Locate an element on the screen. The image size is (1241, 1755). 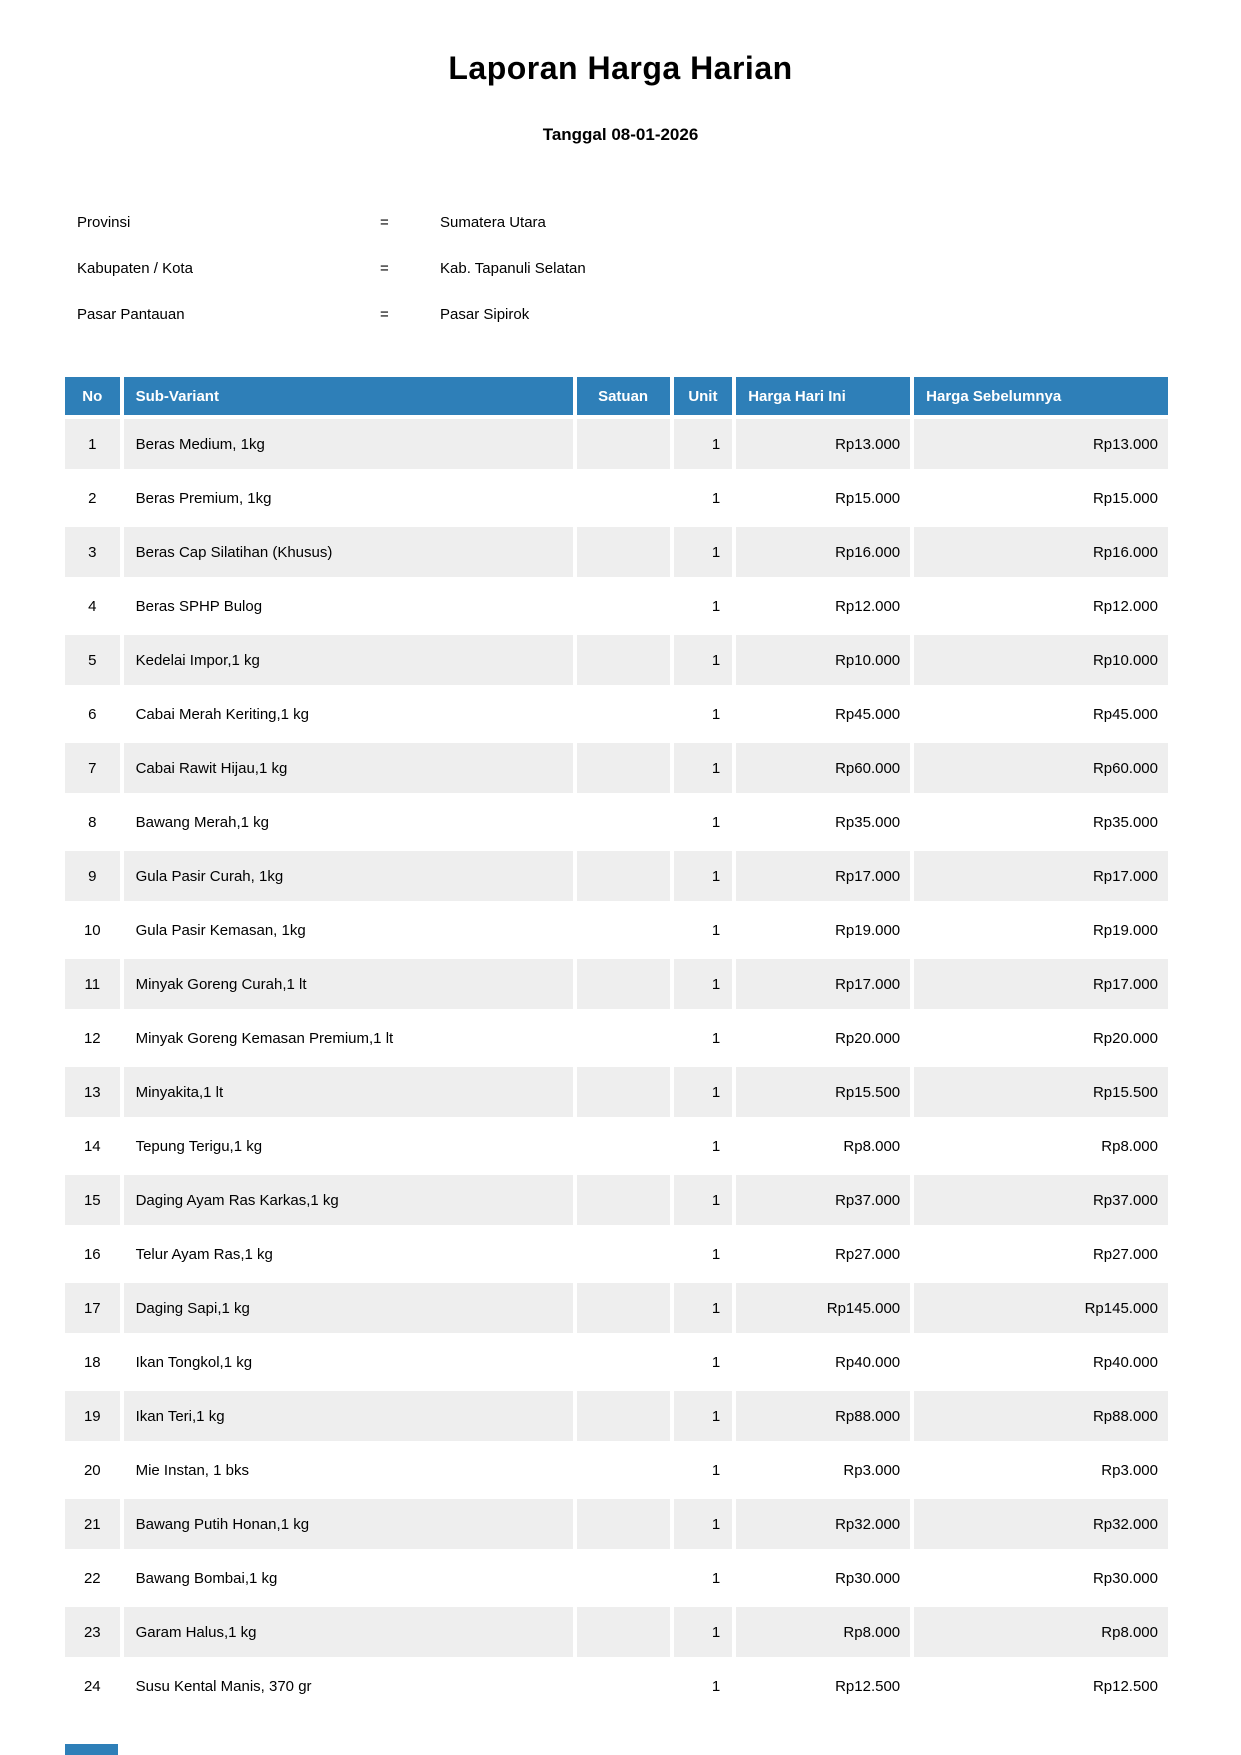
cell-no: 17 is located at coordinates (92, 1308).